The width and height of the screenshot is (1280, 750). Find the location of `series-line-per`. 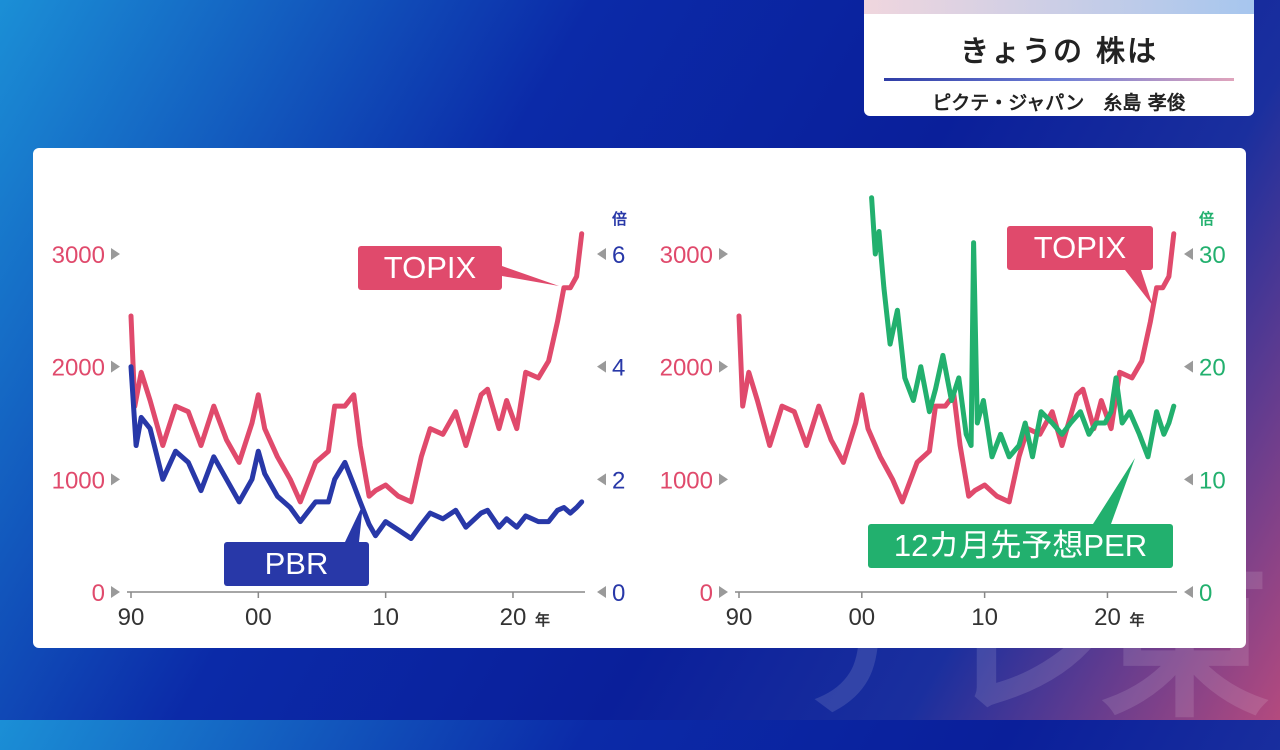

series-line-per is located at coordinates (1023, 327).